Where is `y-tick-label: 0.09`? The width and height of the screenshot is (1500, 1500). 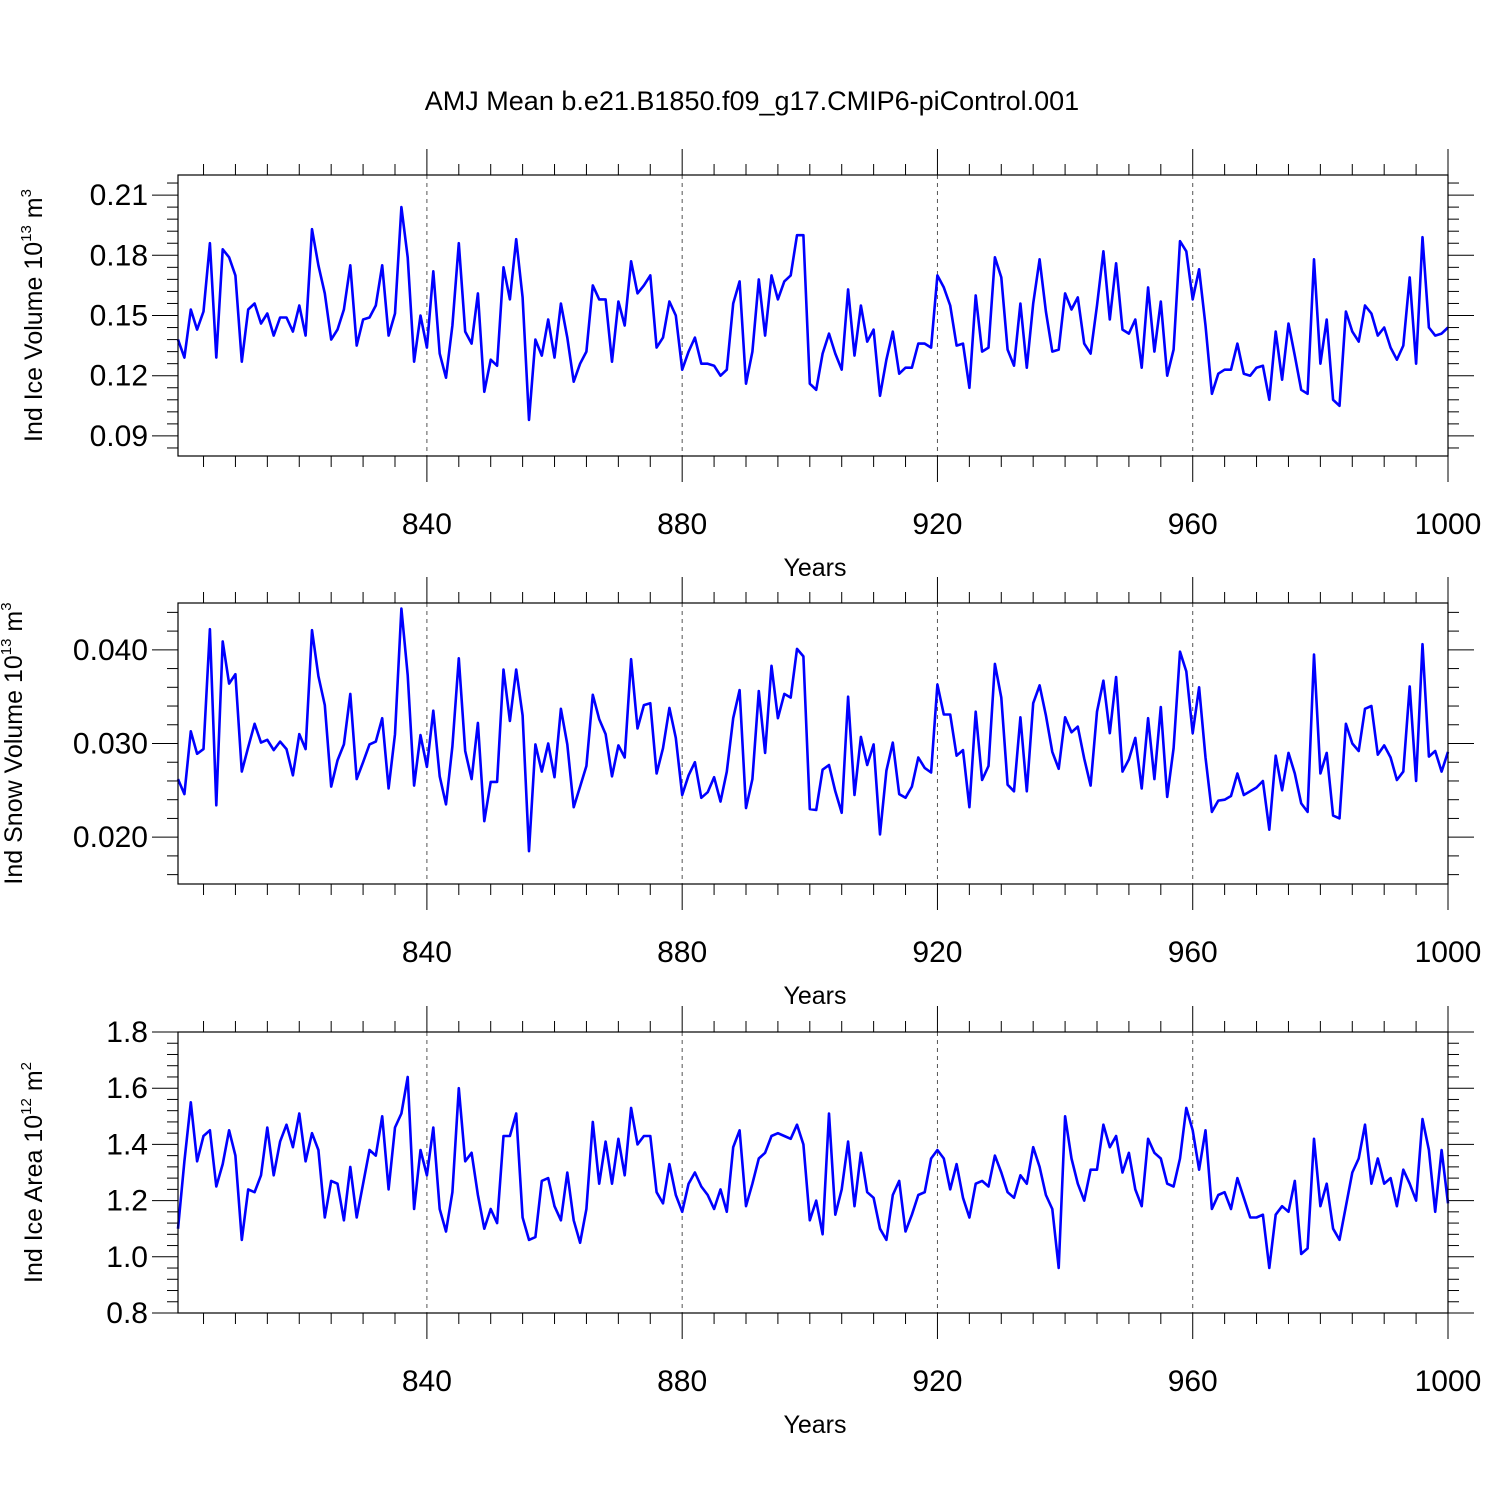 y-tick-label: 0.09 is located at coordinates (119, 436).